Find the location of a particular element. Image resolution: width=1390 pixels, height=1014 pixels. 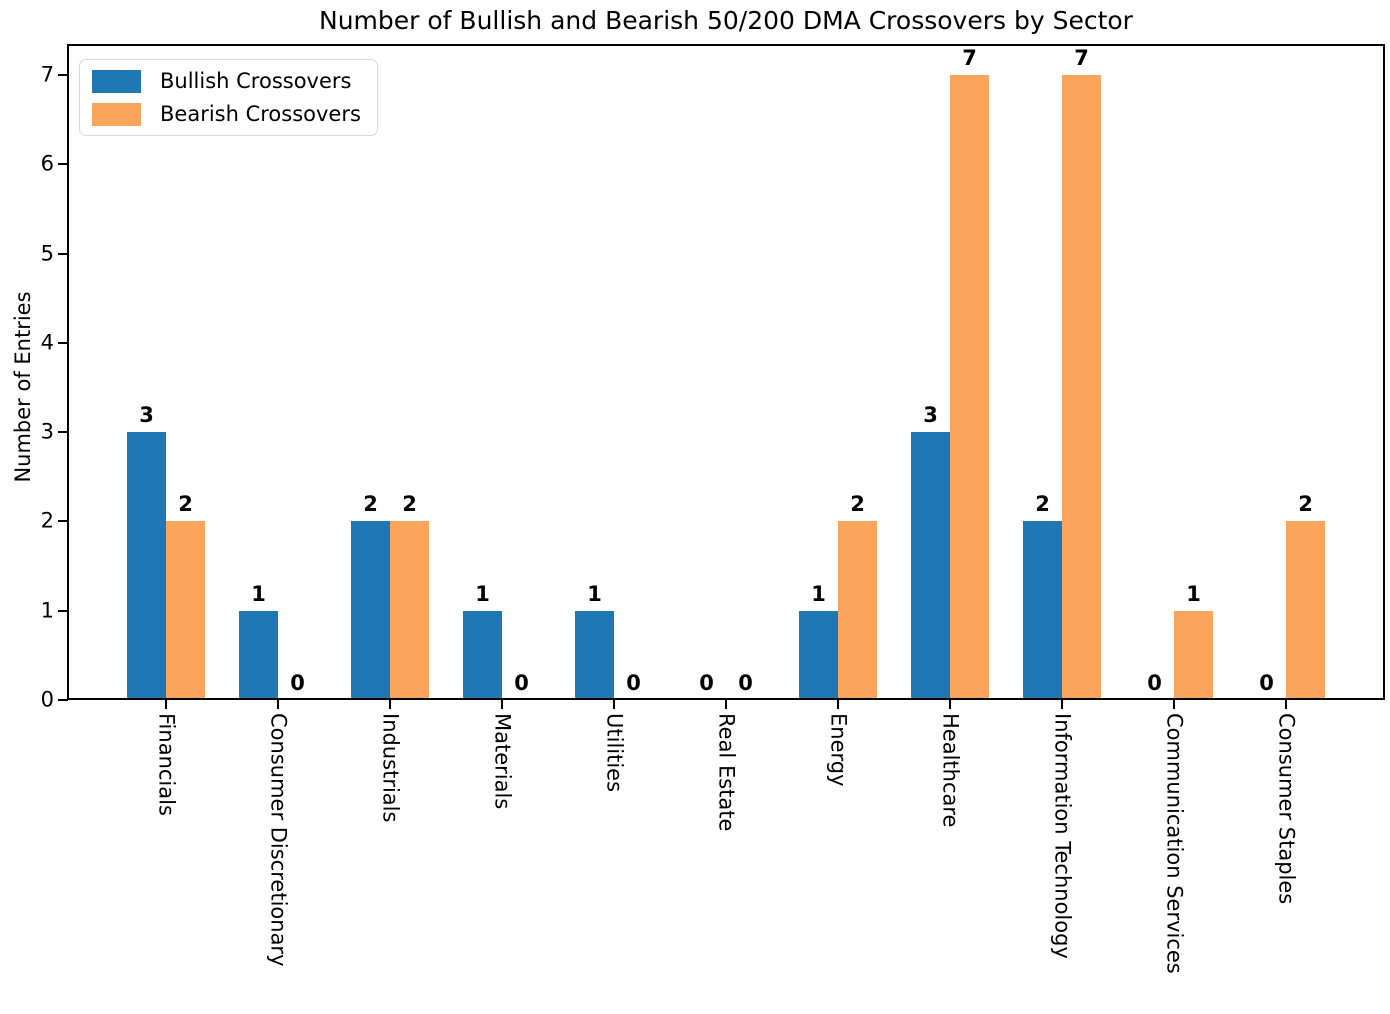

x-tick-label: Consumer Staples is located at coordinates (1286, 809).